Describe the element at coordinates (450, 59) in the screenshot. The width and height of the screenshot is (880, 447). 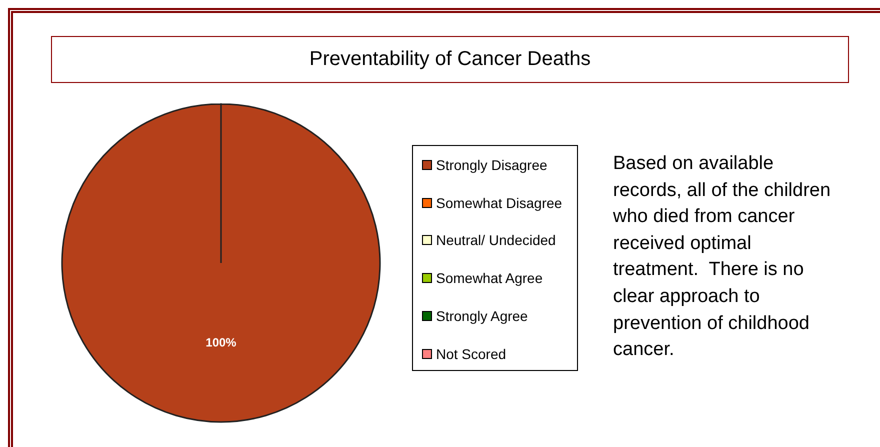
I see `chart-title: Preventability of Cancer Deaths` at that location.